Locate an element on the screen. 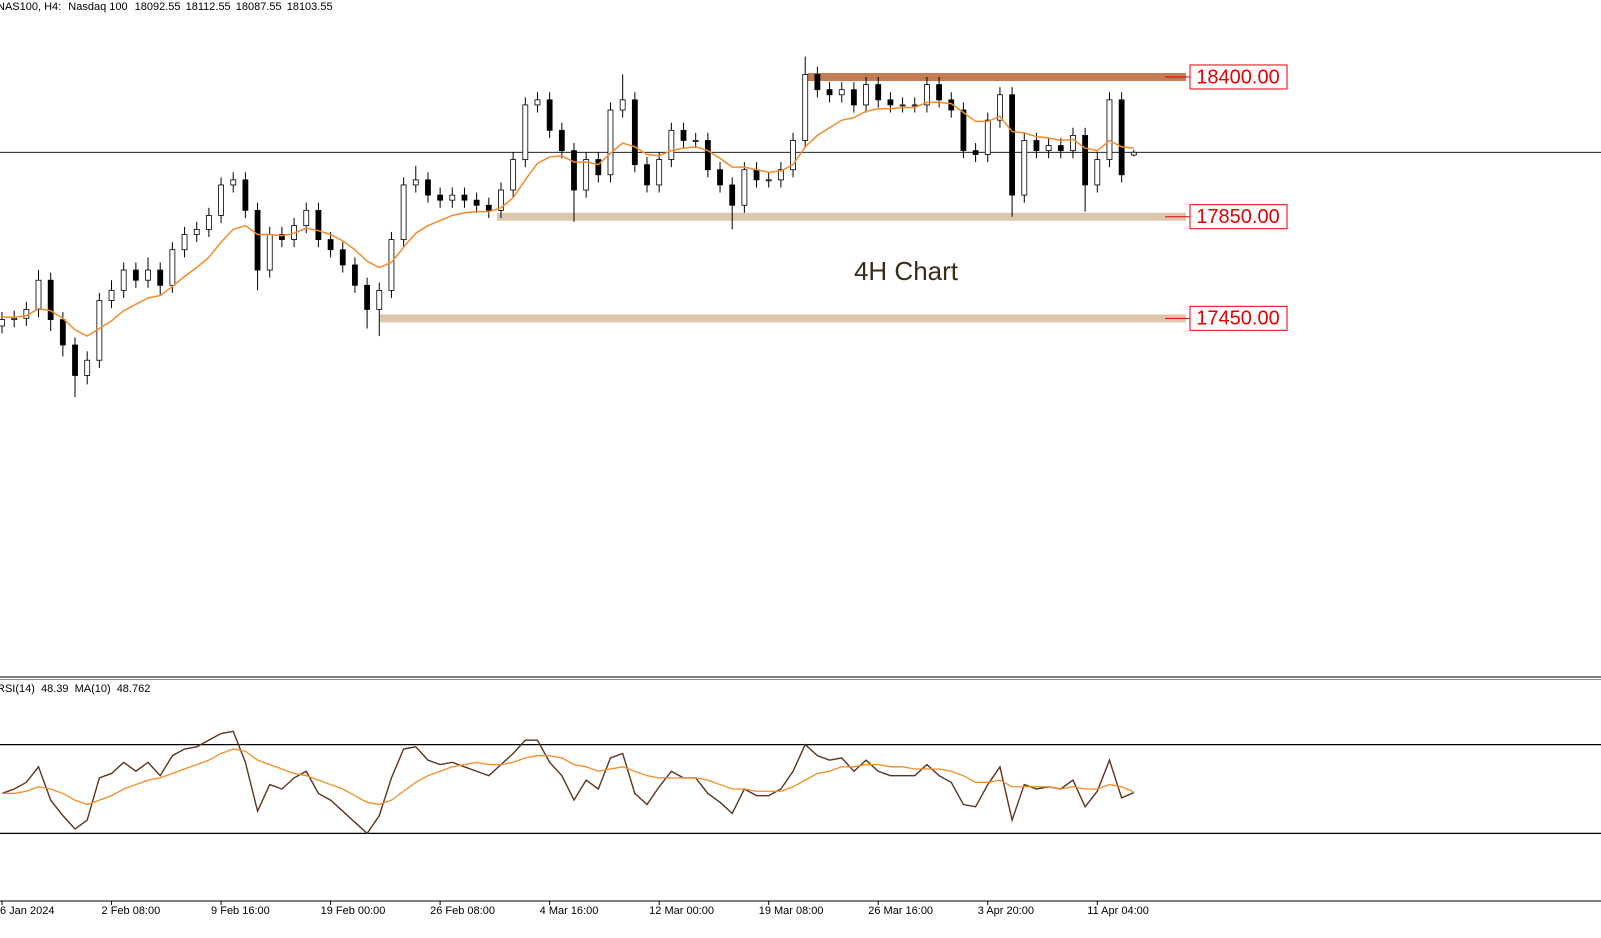 The image size is (1601, 938). x-tick-label: 26 Mar 16:00 is located at coordinates (900, 911).